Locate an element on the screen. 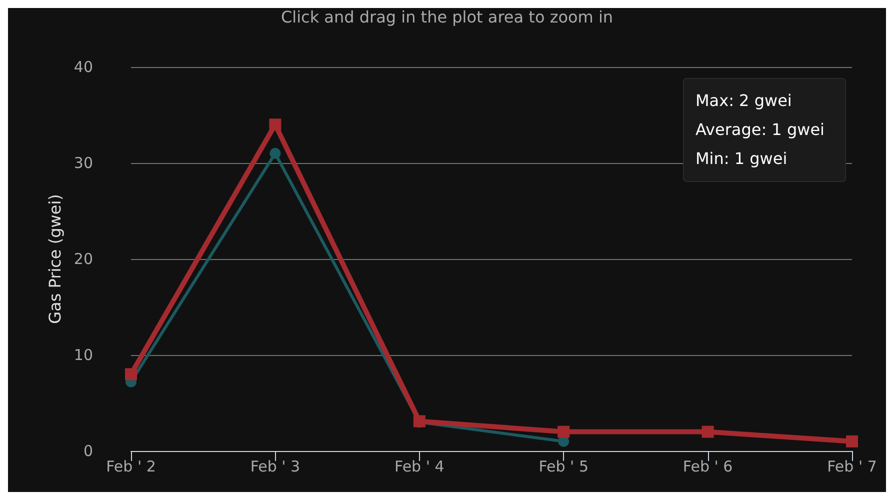 Image resolution: width=894 pixels, height=500 pixels. x-tick-label: Feb ' 3 is located at coordinates (275, 467).